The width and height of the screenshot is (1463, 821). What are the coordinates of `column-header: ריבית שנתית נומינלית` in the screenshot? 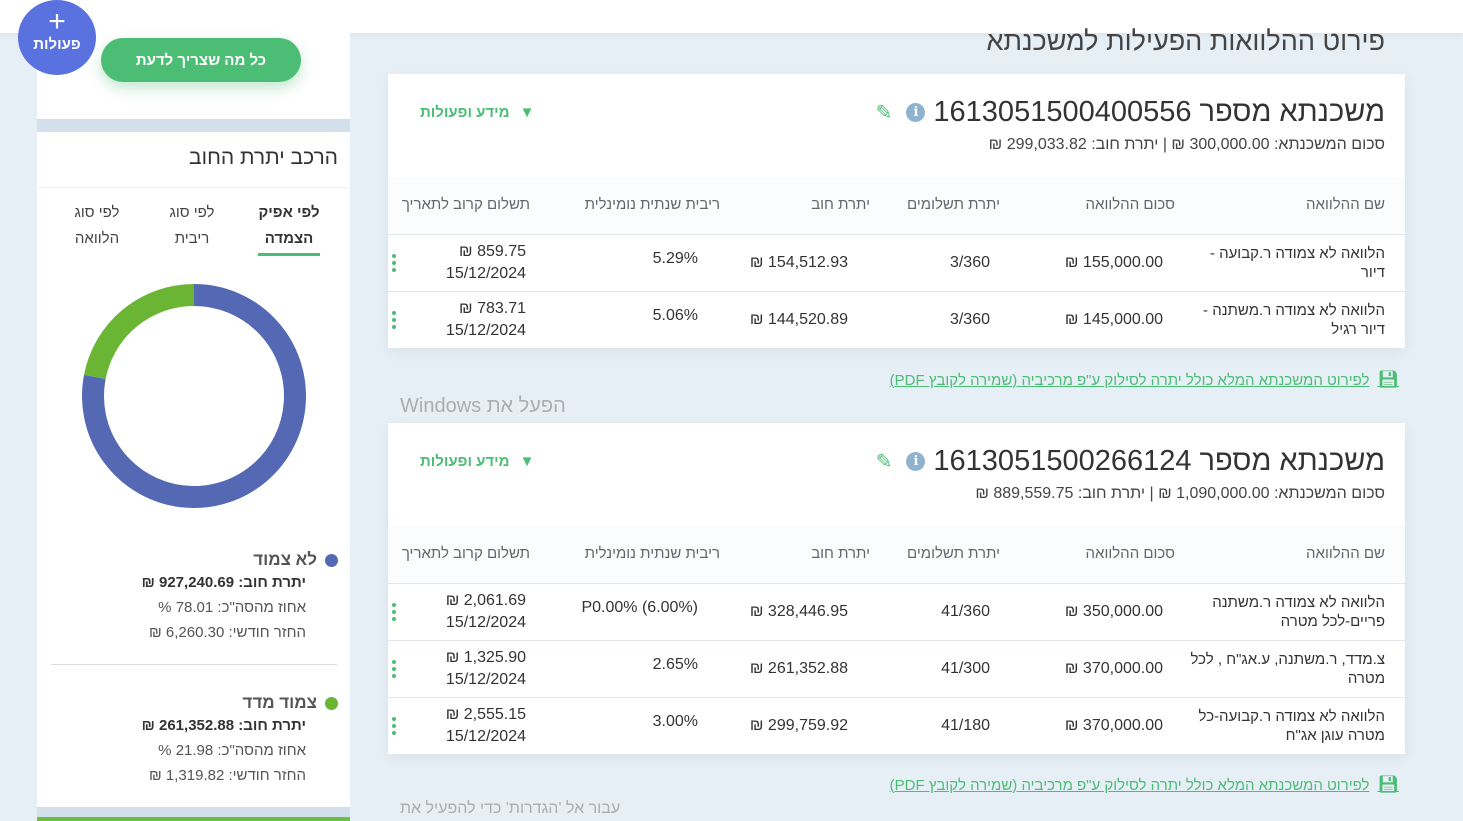 It's located at (630, 205).